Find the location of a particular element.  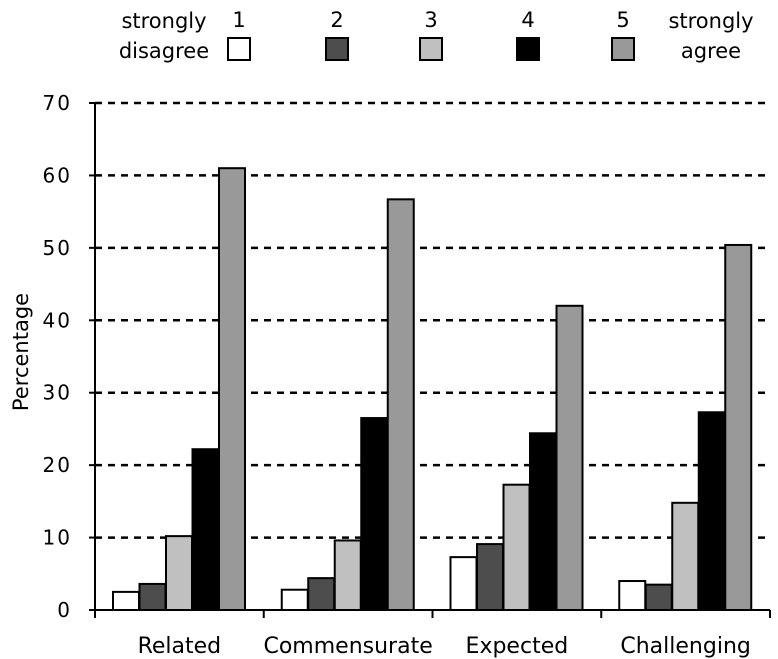

legend: strongly disagree strongly agree 1 2 3 4 5 is located at coordinates (436, 35).